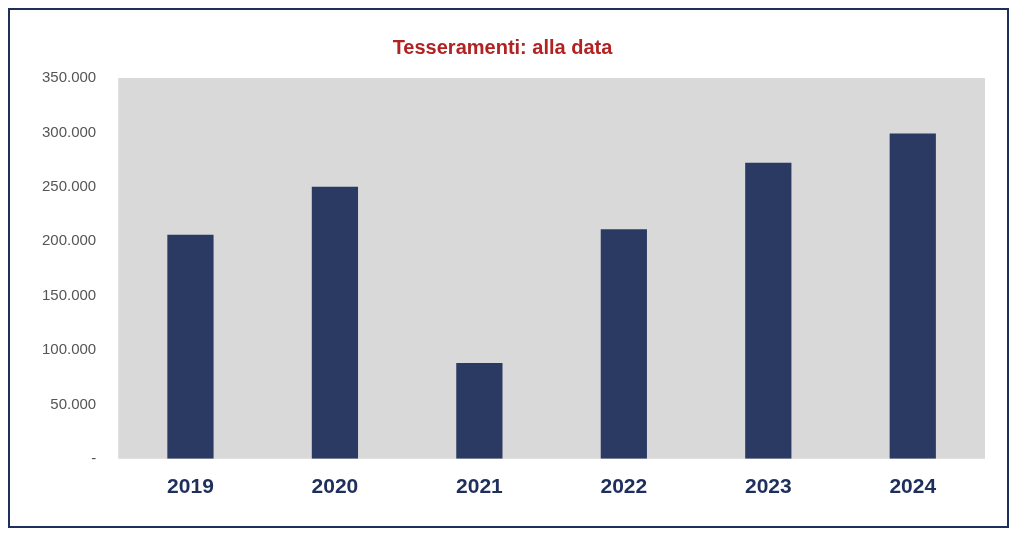 The image size is (1017, 536). Describe the element at coordinates (69, 131) in the screenshot. I see `y-tick-label: 300.000` at that location.